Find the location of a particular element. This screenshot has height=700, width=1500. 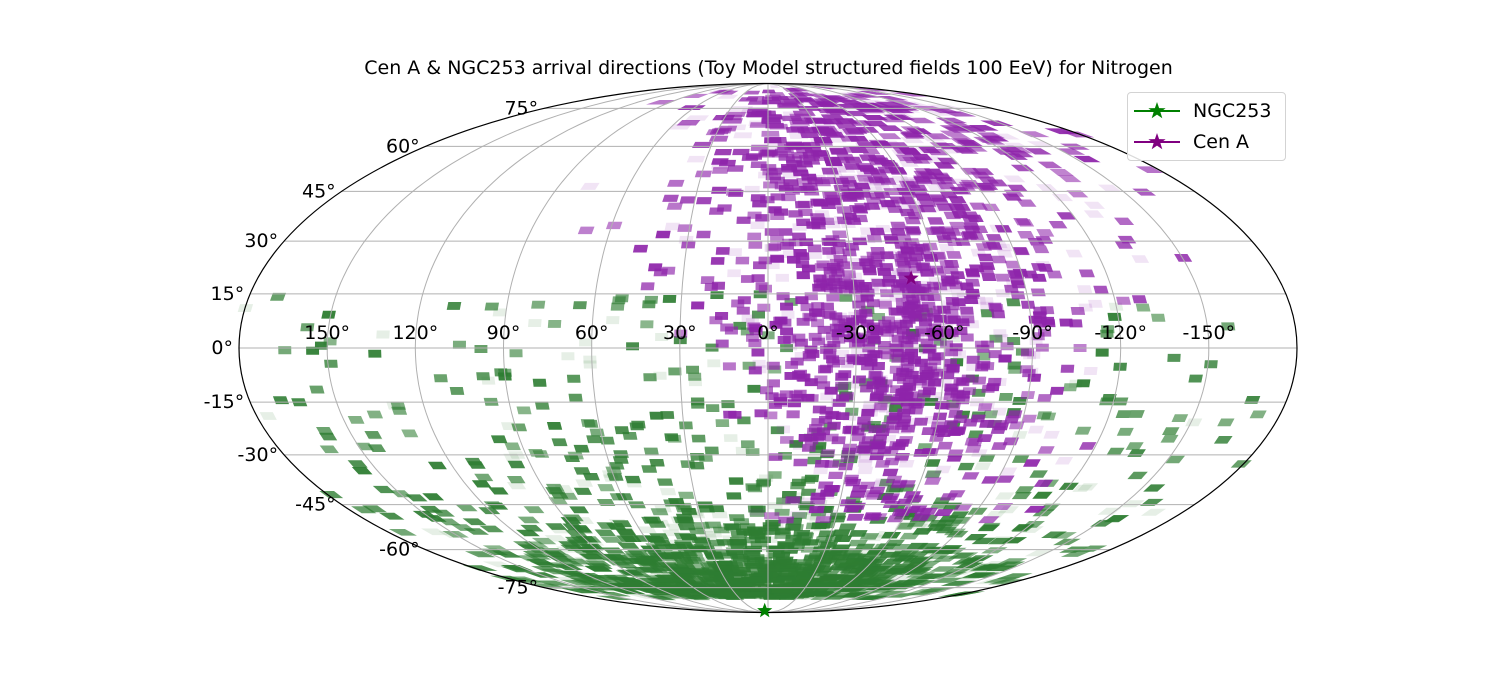

y-tick-label: 60° is located at coordinates (403, 146).